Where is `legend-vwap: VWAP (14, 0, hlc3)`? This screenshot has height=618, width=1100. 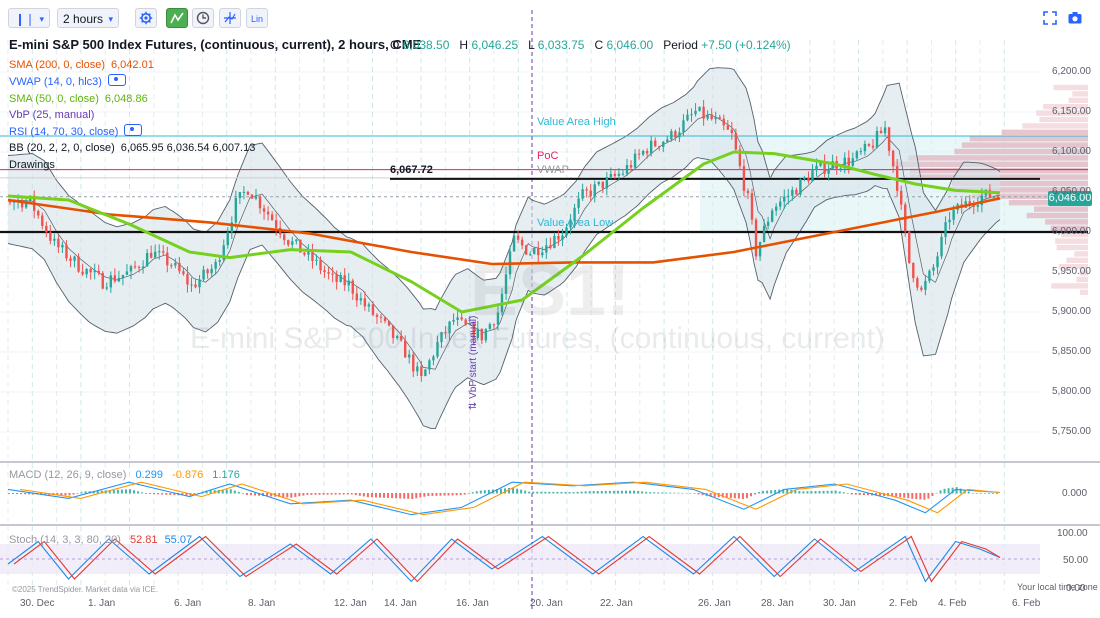
legend-vwap: VWAP (14, 0, hlc3) is located at coordinates (67, 81).